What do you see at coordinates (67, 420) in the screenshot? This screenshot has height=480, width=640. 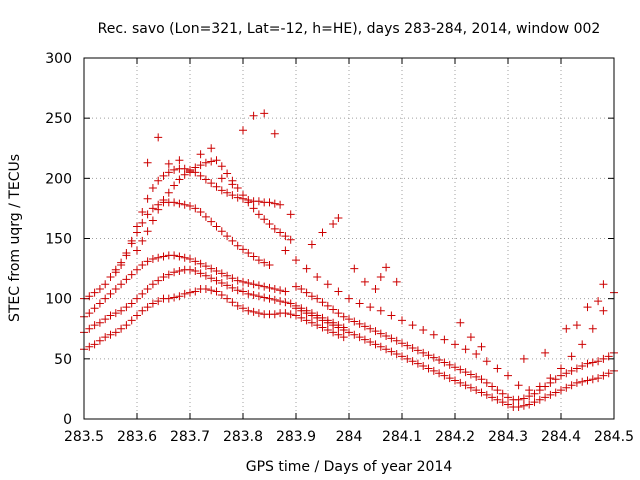 I see `y-tick-label: 0` at bounding box center [67, 420].